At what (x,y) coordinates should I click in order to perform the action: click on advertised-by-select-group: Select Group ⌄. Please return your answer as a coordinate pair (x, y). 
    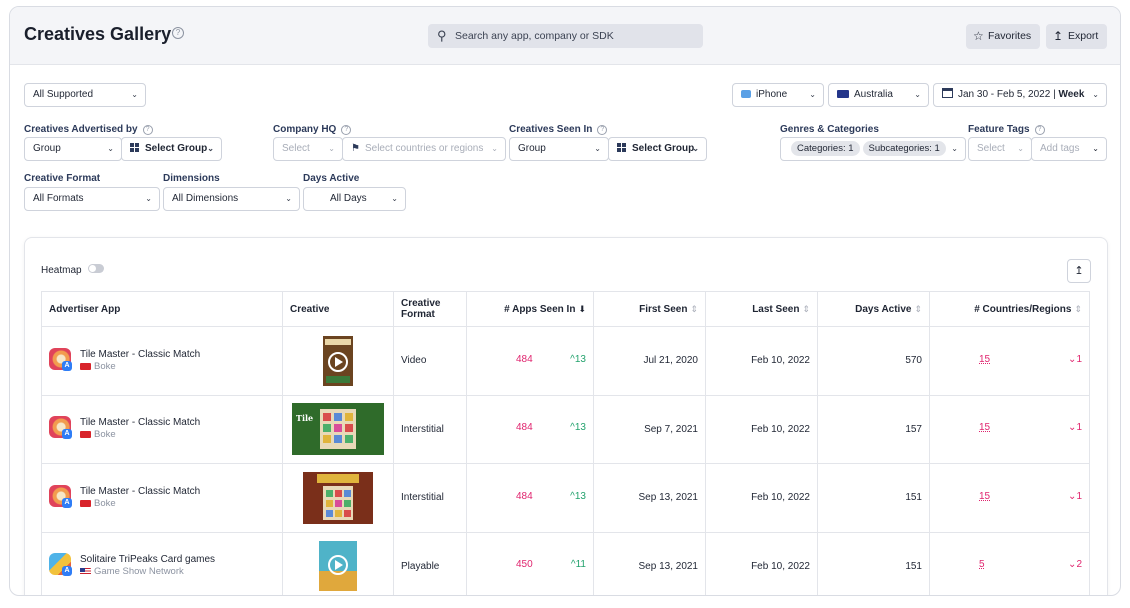
    Looking at the image, I should click on (171, 149).